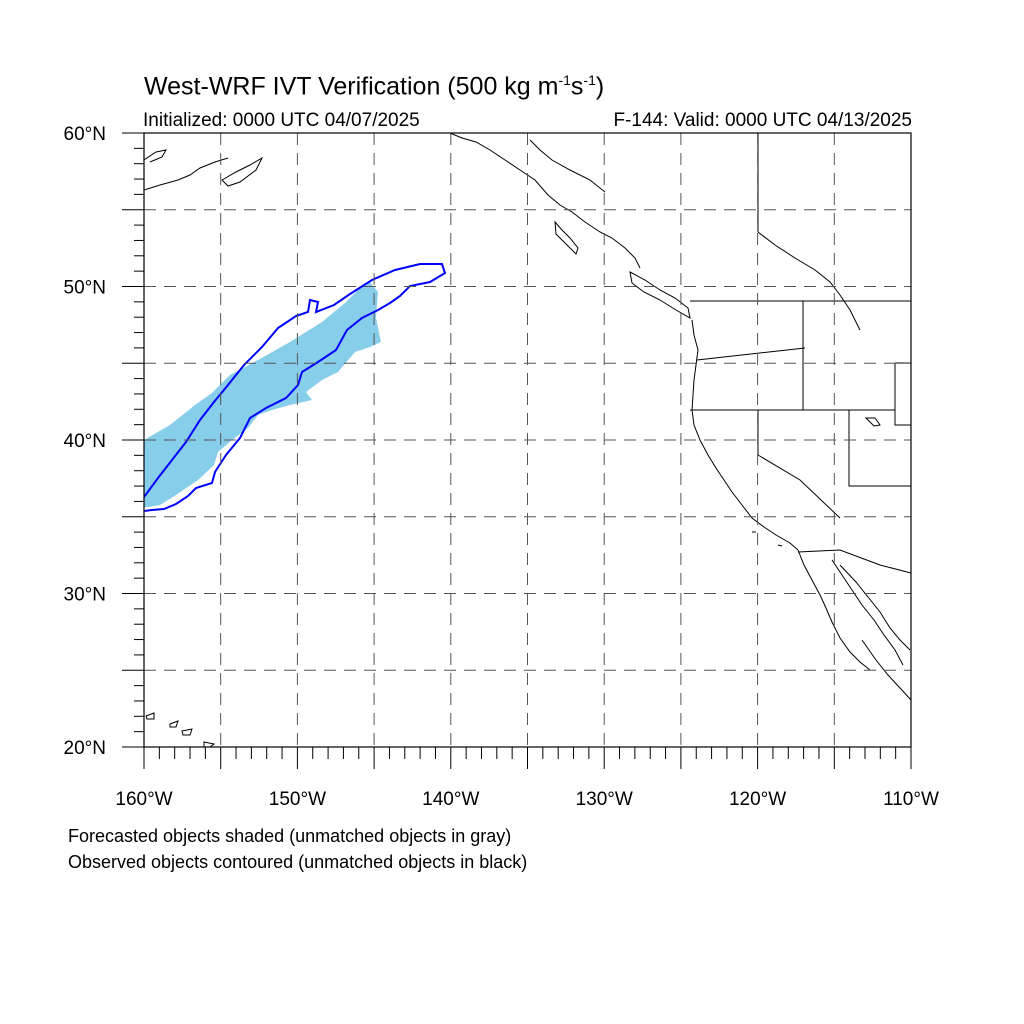 This screenshot has width=1024, height=1024. I want to click on lat-label: 40°N, so click(85, 441).